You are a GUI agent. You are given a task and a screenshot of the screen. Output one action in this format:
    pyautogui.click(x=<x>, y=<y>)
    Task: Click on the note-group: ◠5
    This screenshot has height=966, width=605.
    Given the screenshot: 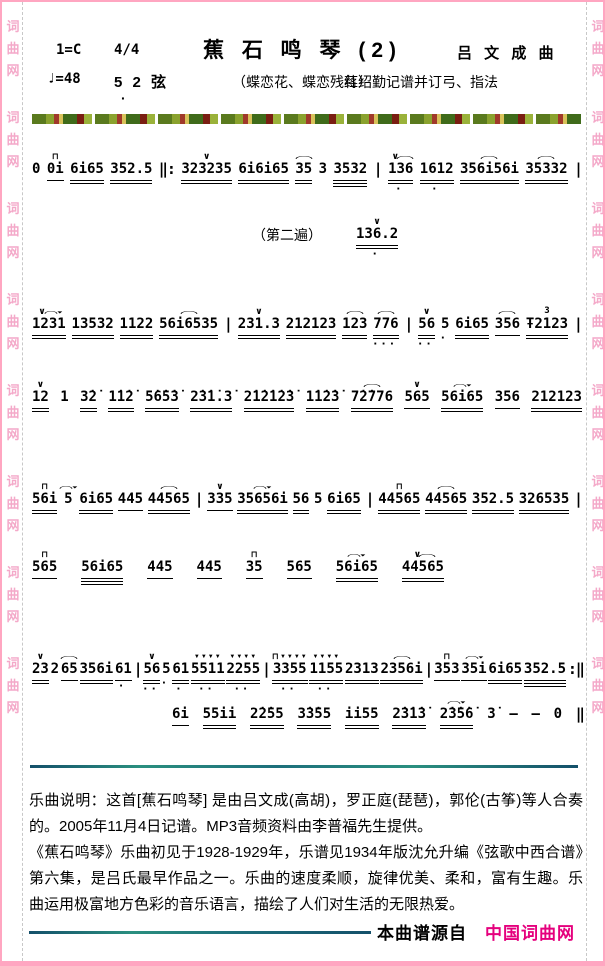 What is the action you would take?
    pyautogui.click(x=68, y=492)
    